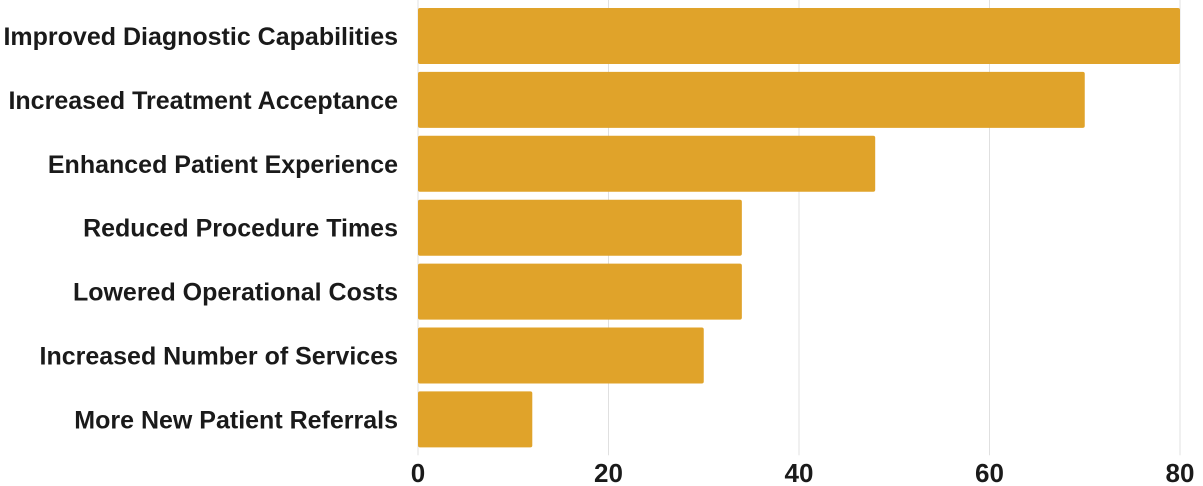  What do you see at coordinates (989, 472) in the screenshot?
I see `x-tick-label: 60` at bounding box center [989, 472].